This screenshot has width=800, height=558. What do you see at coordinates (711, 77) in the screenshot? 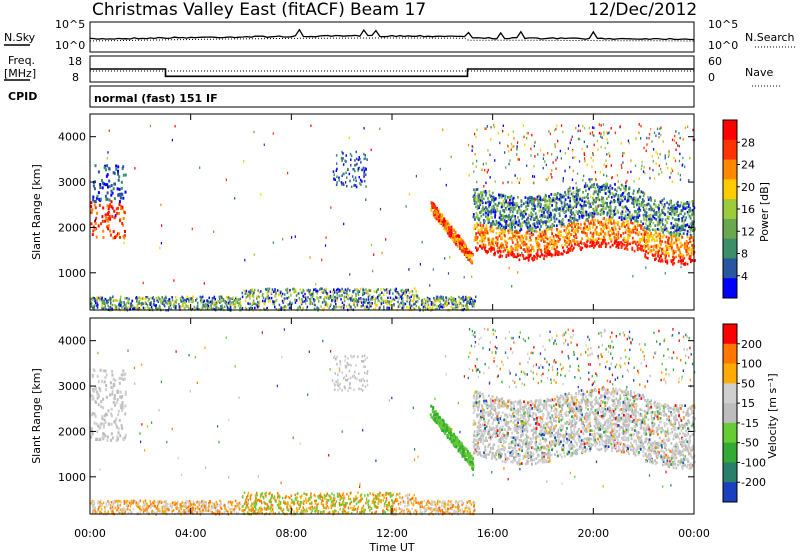
I see `nave-tick-low: 0` at bounding box center [711, 77].